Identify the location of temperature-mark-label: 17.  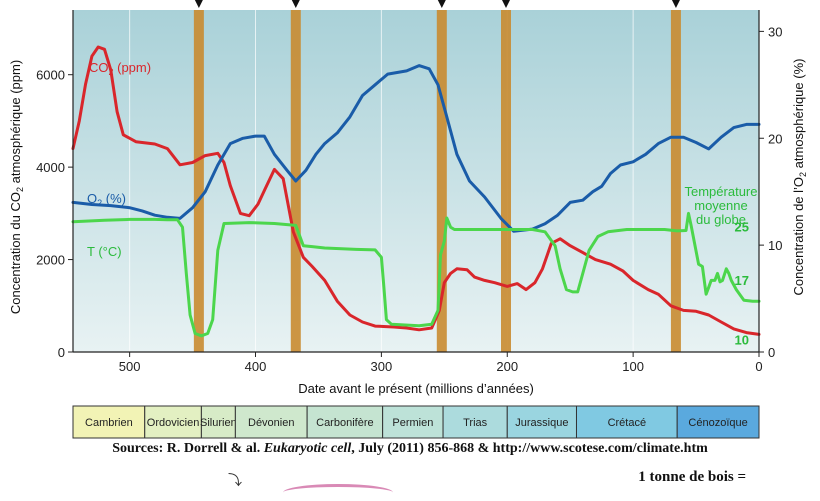
(742, 280).